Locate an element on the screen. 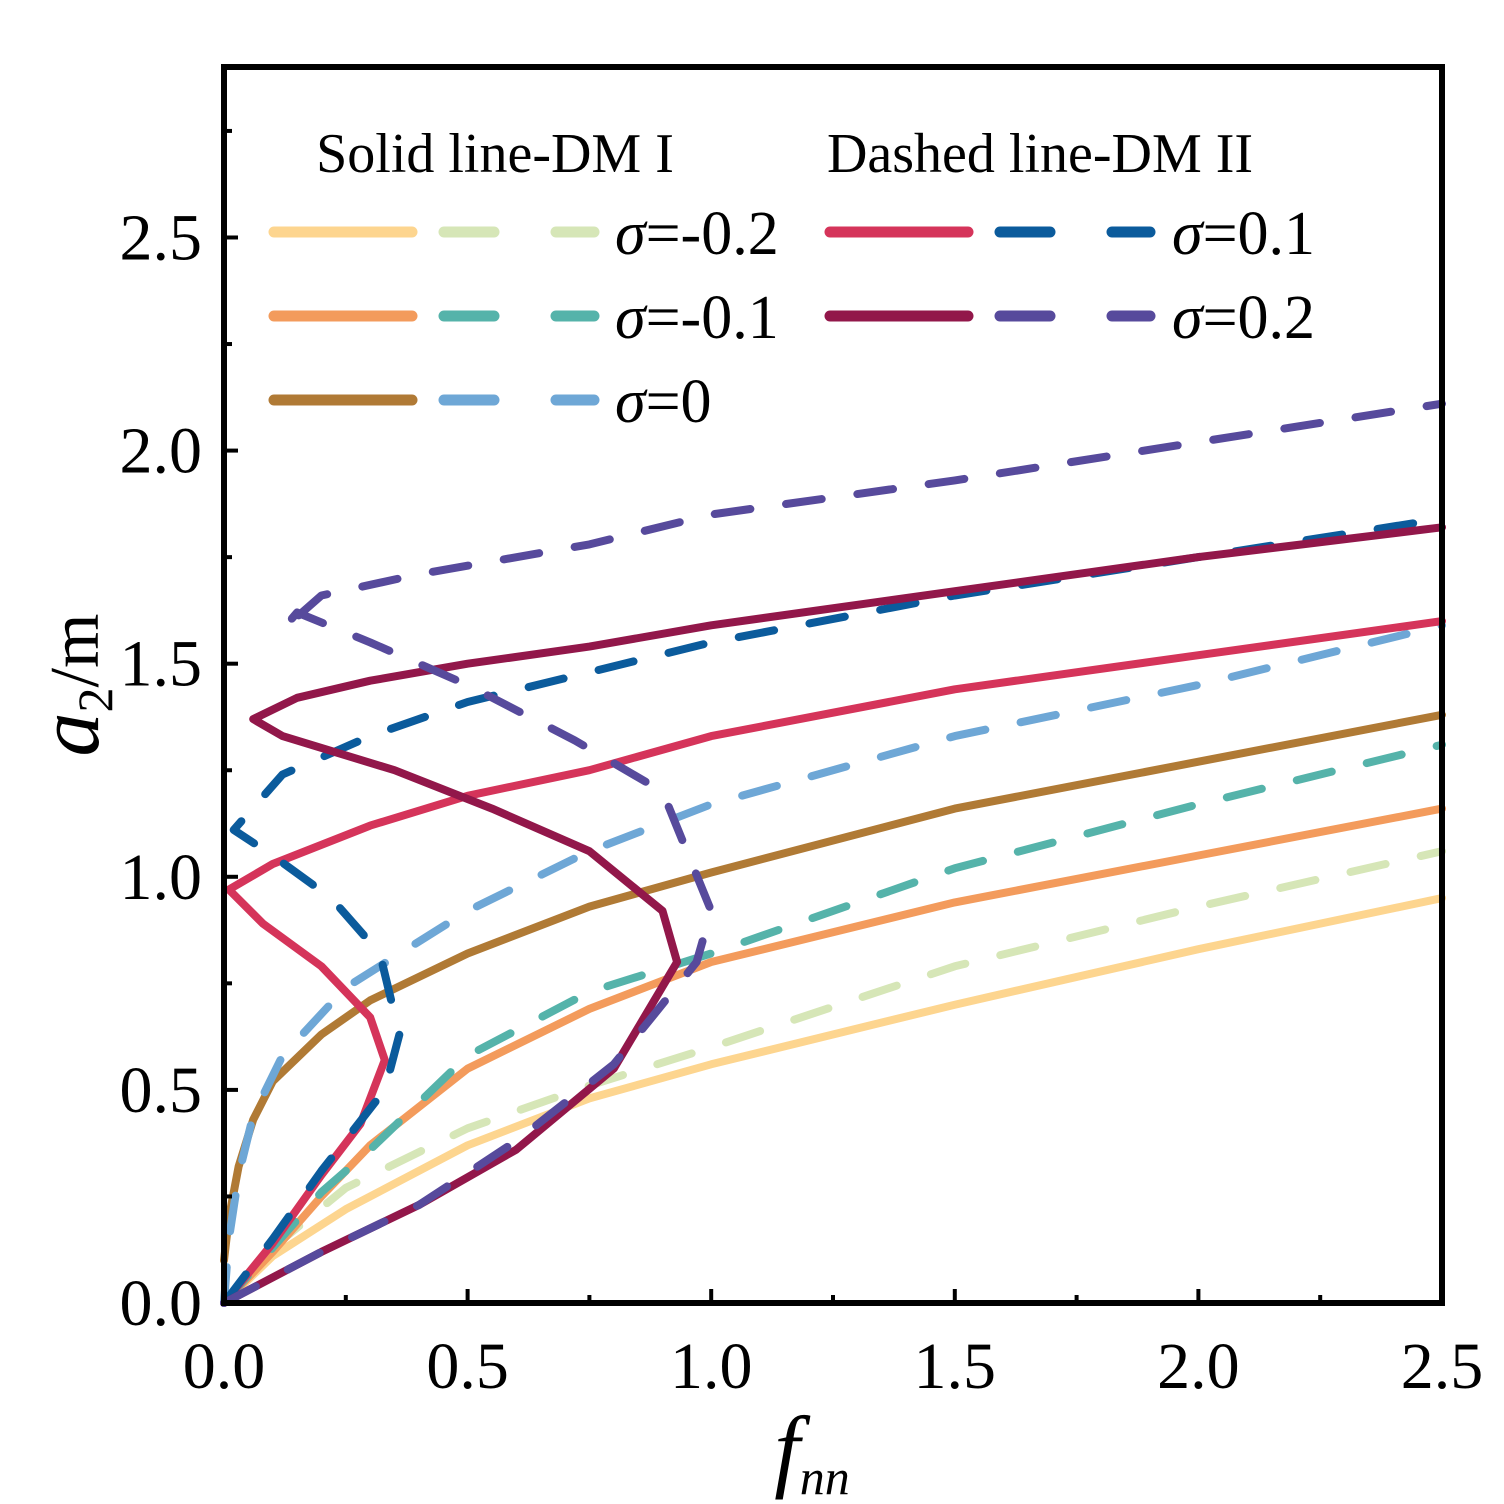 This screenshot has height=1504, width=1504. legend-item: σ=0.2 is located at coordinates (1069, 318).